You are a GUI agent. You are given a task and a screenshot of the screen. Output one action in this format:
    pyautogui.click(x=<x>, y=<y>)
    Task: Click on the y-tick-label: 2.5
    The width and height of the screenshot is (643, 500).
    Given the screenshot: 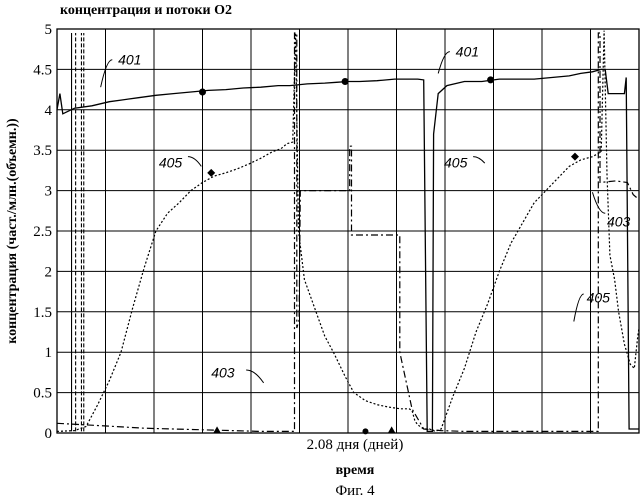 What is the action you would take?
    pyautogui.click(x=42, y=232)
    